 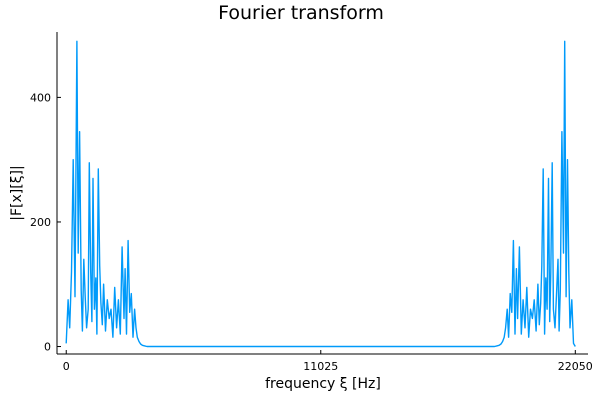 I want to click on x-ticks: 0 11025 22050, so click(x=328, y=361).